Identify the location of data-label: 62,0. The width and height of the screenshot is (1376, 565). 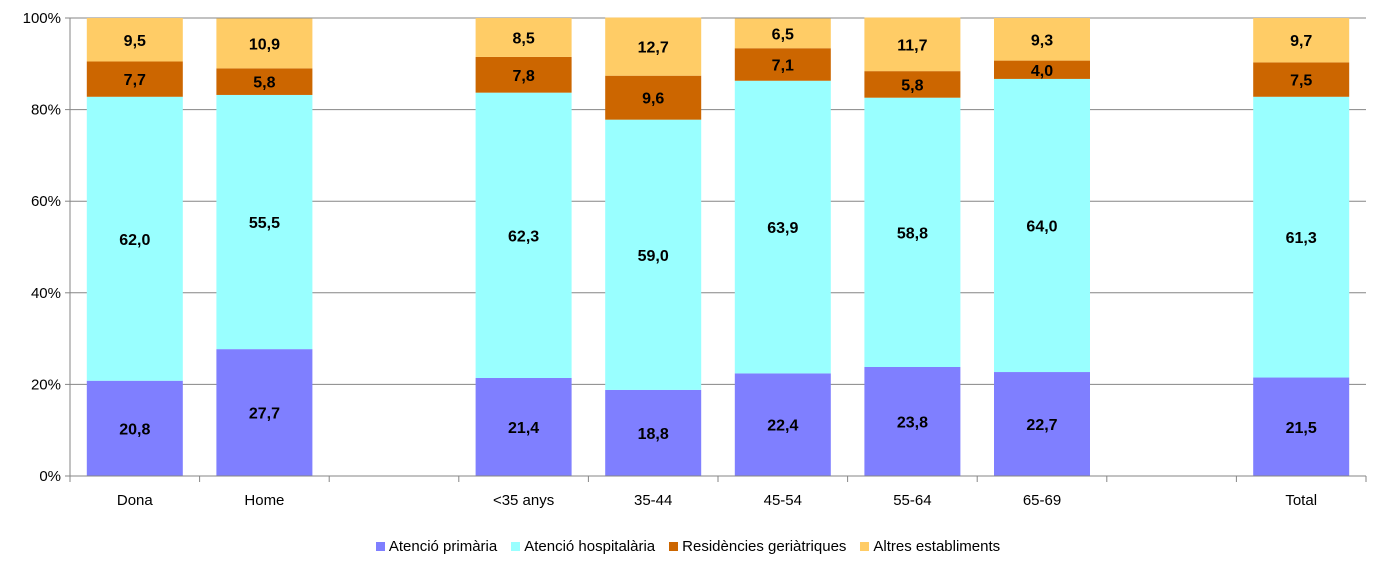
(134, 240).